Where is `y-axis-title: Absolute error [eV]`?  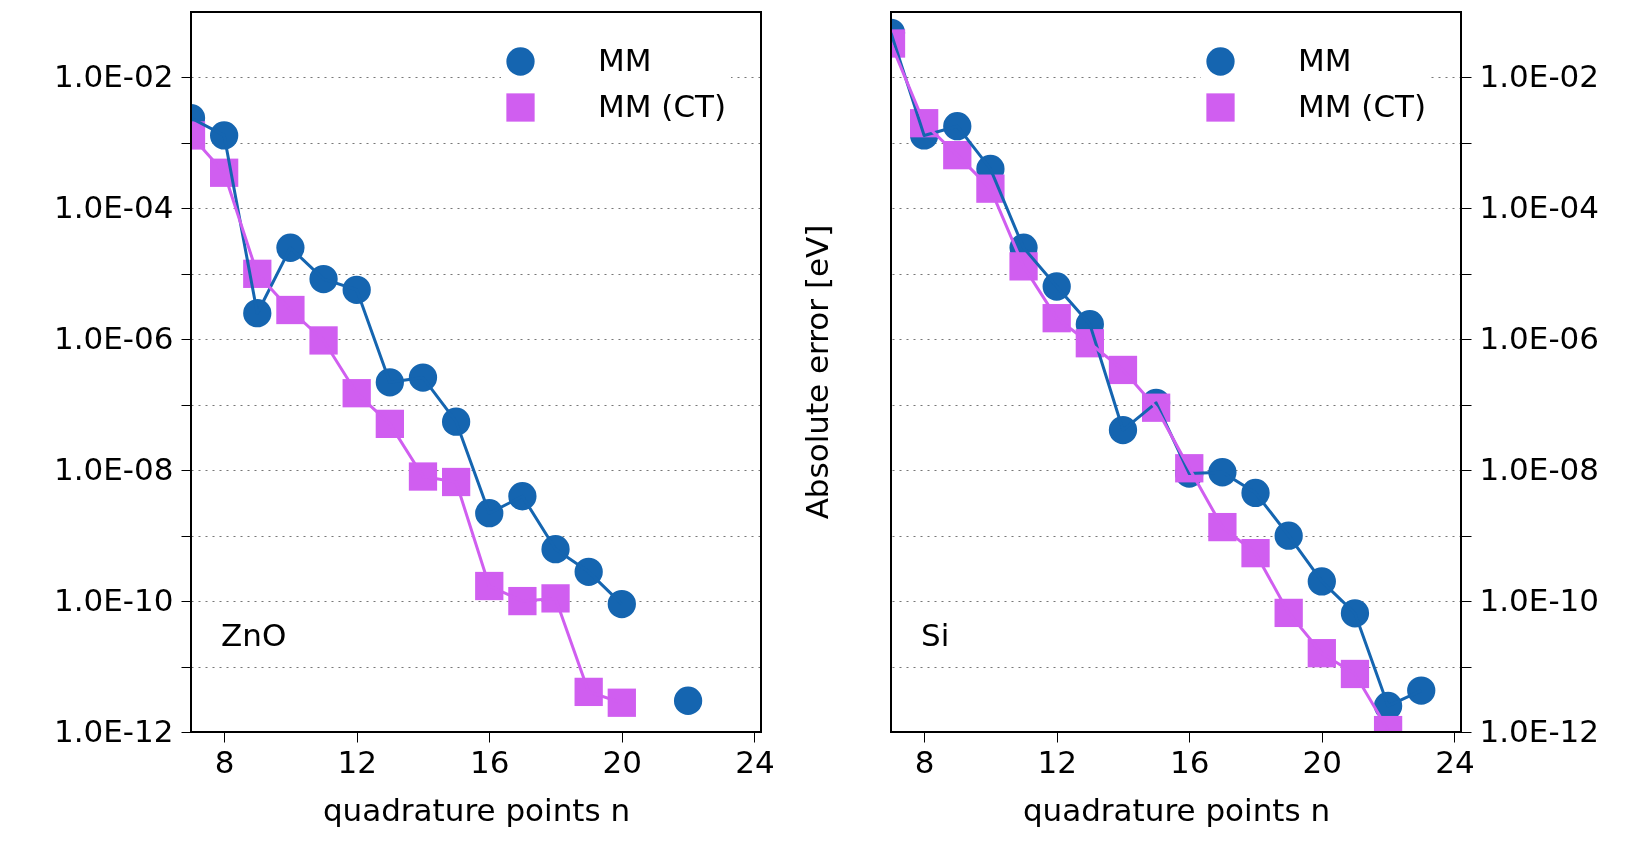
y-axis-title: Absolute error [eV] is located at coordinates (817, 372).